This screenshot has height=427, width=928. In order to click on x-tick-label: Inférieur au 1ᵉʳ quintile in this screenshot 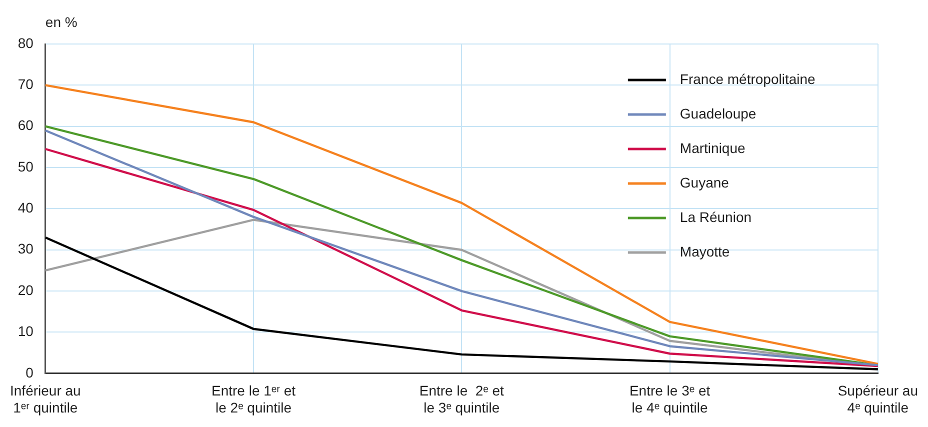, I will do `click(45, 399)`.